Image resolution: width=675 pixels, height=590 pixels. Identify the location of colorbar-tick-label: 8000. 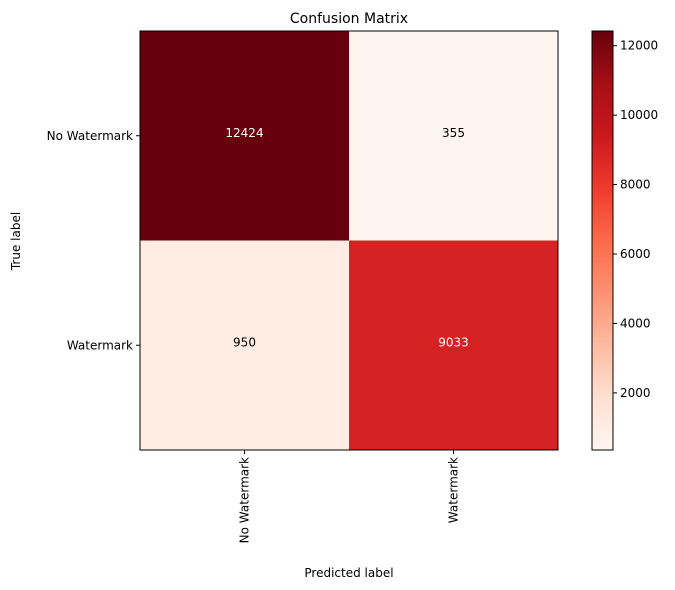
(635, 185).